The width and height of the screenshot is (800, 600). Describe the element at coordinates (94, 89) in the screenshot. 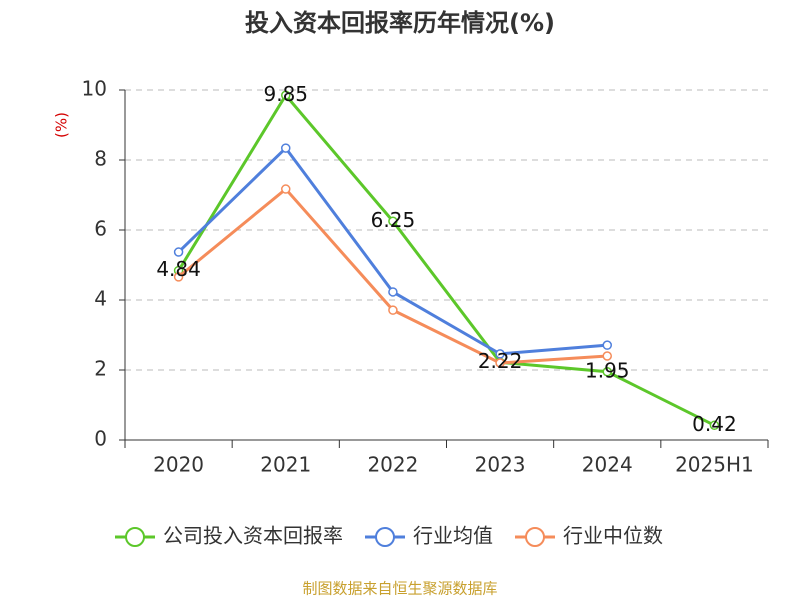

I see `y-tick-label: 10` at that location.